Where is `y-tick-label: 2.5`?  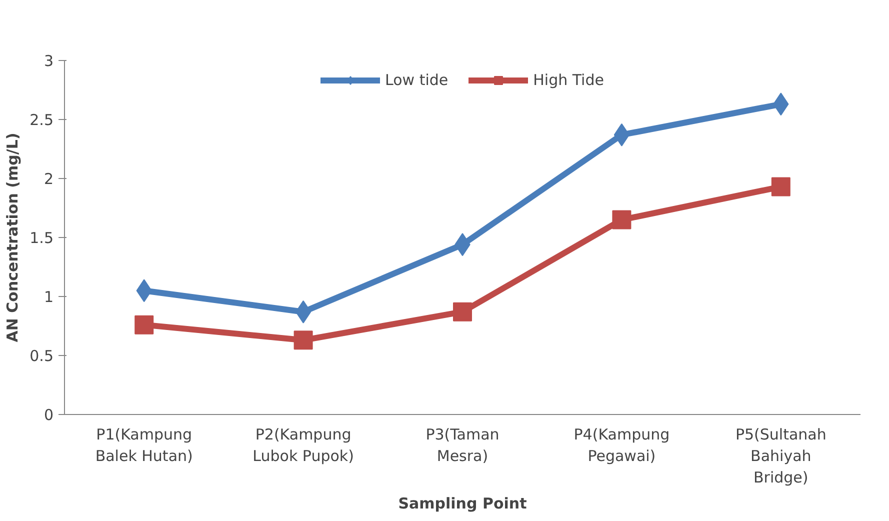 y-tick-label: 2.5 is located at coordinates (42, 120).